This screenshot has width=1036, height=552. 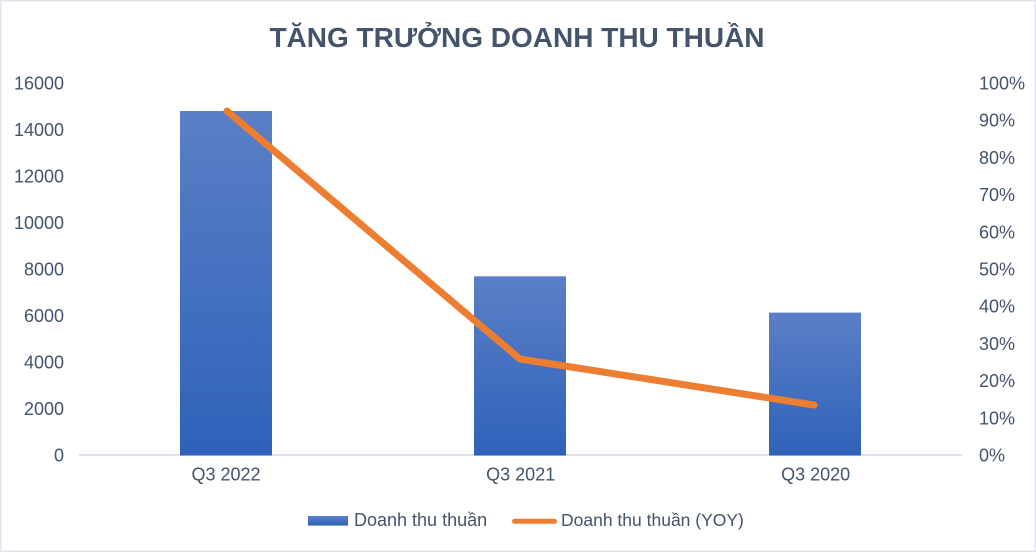 What do you see at coordinates (44, 409) in the screenshot?
I see `svg-text: 2000` at bounding box center [44, 409].